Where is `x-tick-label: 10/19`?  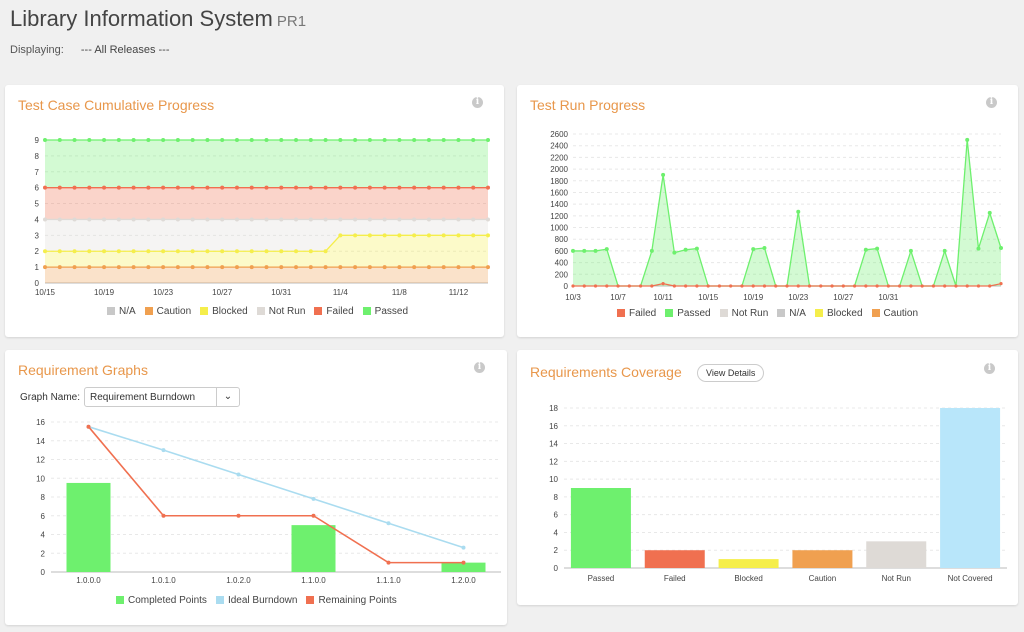 x-tick-label: 10/19 is located at coordinates (753, 297).